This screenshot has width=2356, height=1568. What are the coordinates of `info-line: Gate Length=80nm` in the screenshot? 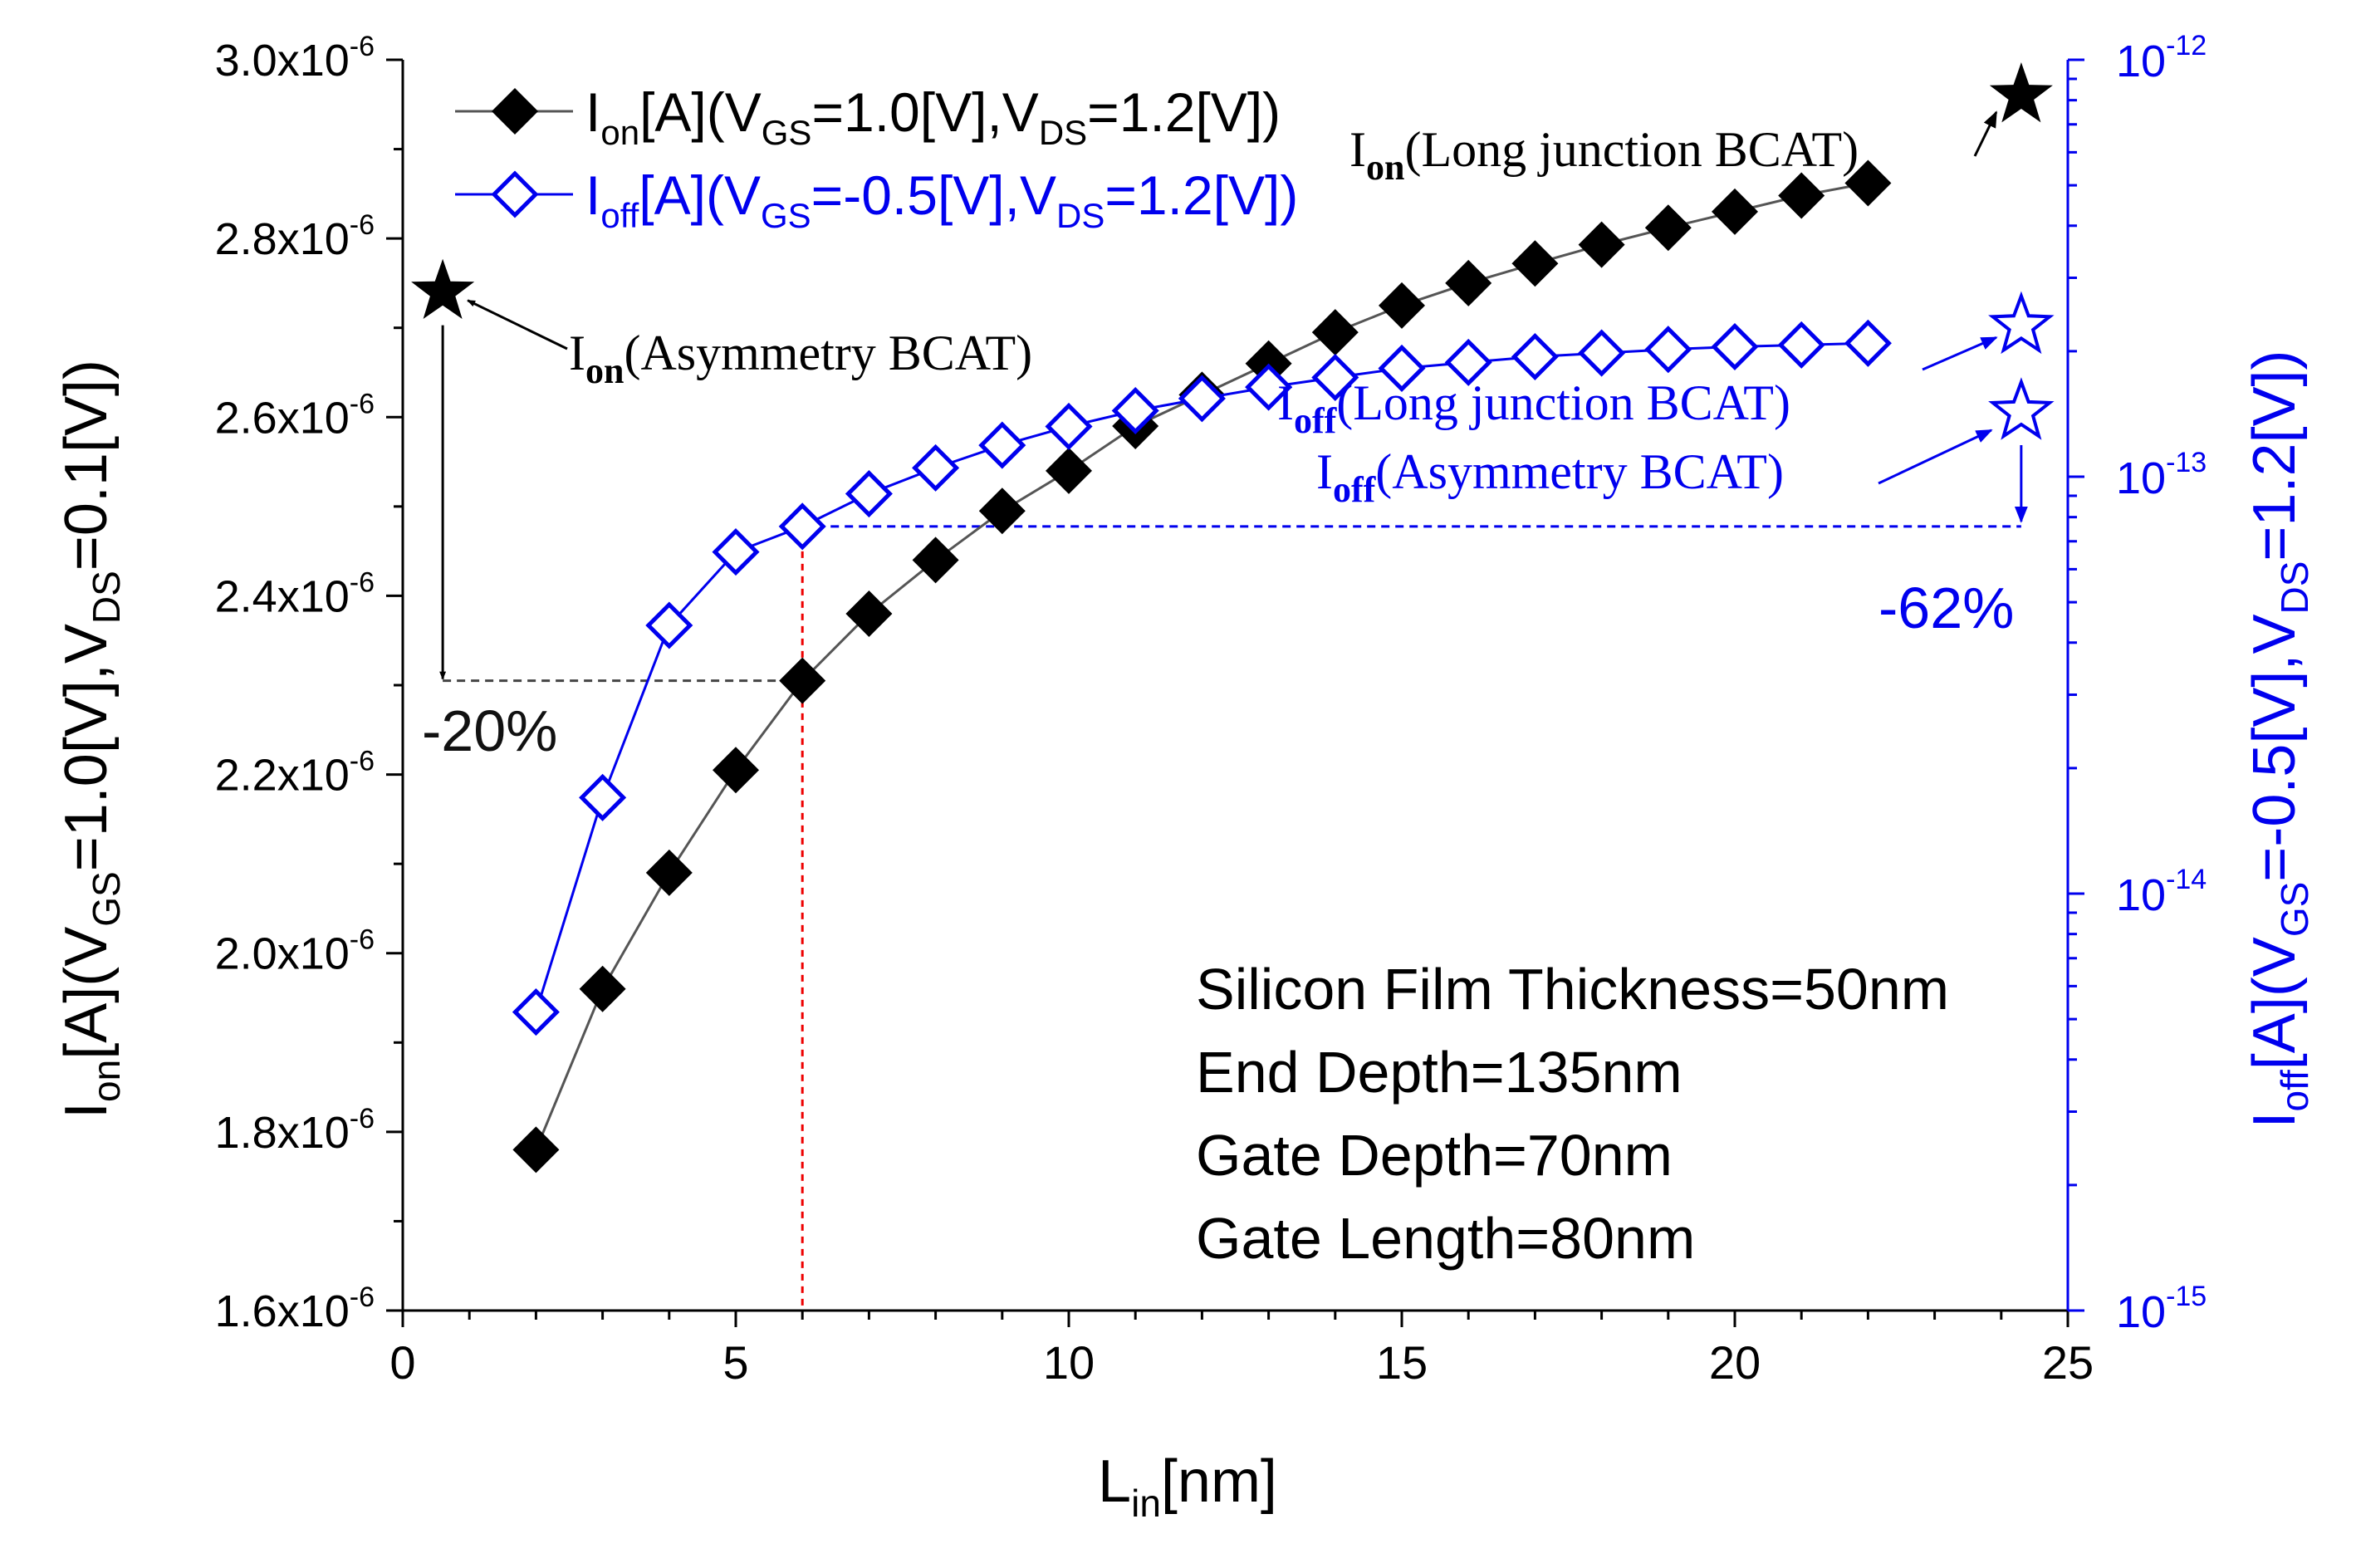 It's located at (1445, 1238).